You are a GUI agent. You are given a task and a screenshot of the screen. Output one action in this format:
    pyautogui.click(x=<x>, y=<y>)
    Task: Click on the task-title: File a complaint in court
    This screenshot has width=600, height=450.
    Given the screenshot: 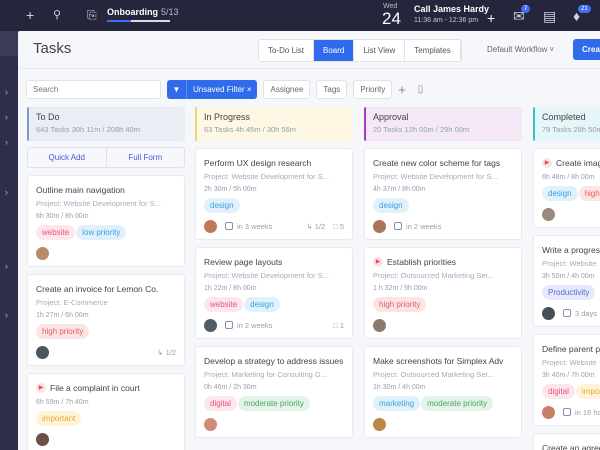 What is the action you would take?
    pyautogui.click(x=95, y=388)
    